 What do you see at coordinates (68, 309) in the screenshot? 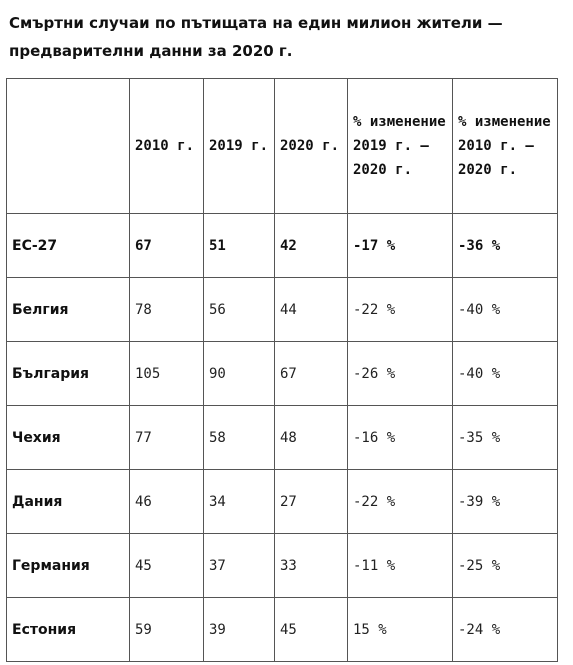
I see `row-country: Белгия` at bounding box center [68, 309].